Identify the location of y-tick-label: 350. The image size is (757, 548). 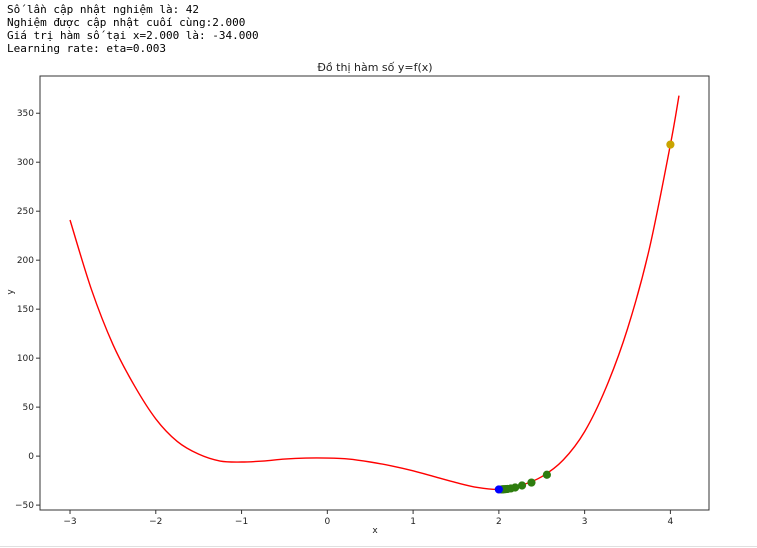
(25, 114).